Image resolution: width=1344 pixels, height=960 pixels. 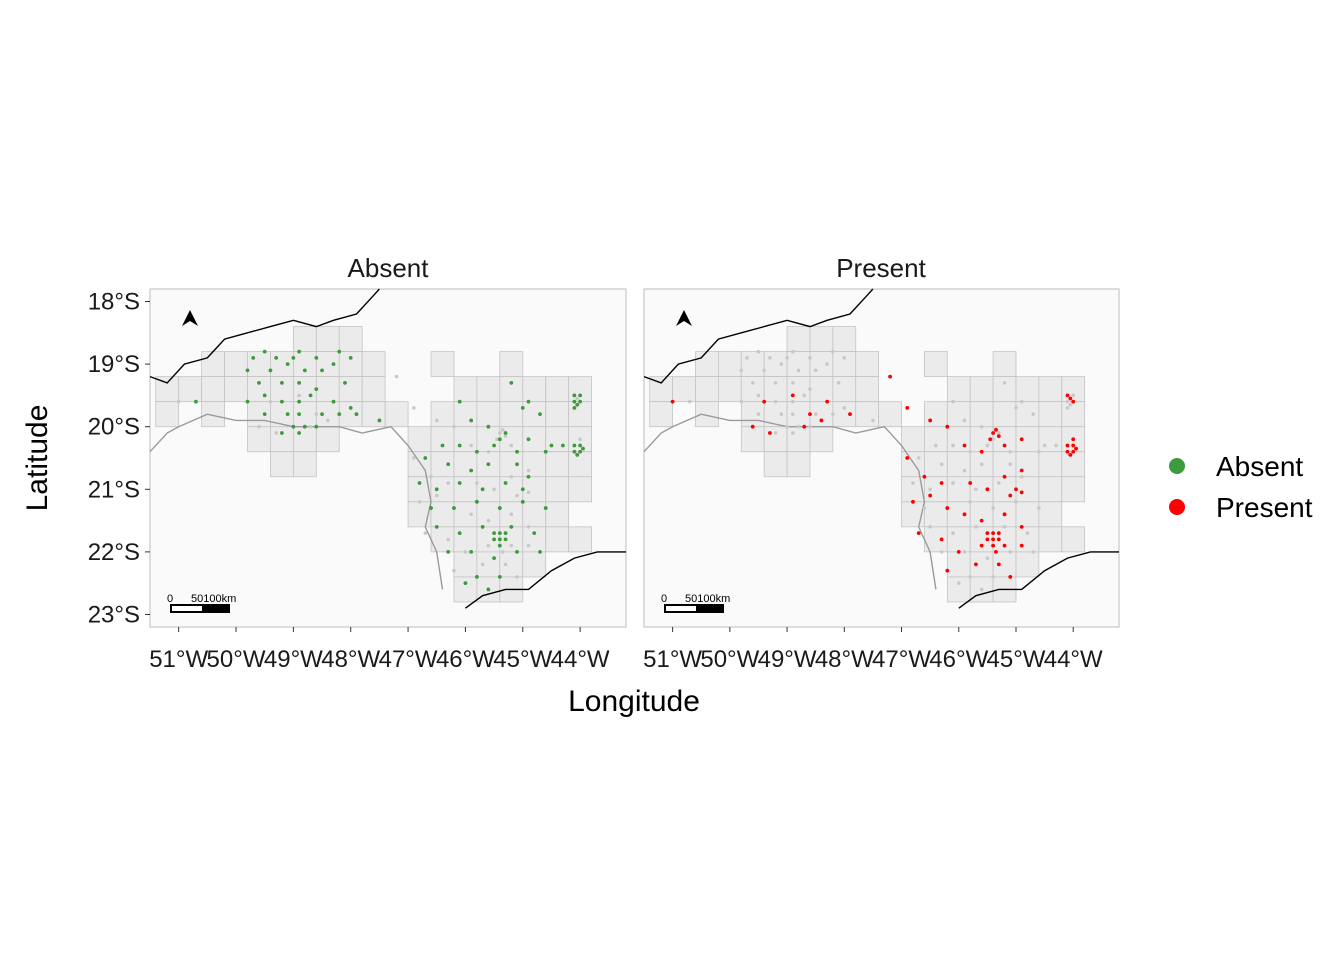 I want to click on absent-points-layer, so click(x=389, y=470).